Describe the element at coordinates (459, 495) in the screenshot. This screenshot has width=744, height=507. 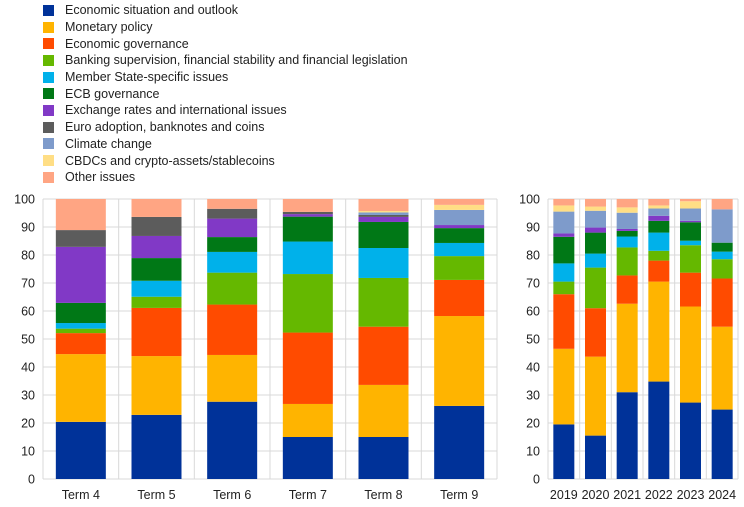
I see `x-tick-label: Term 9` at that location.